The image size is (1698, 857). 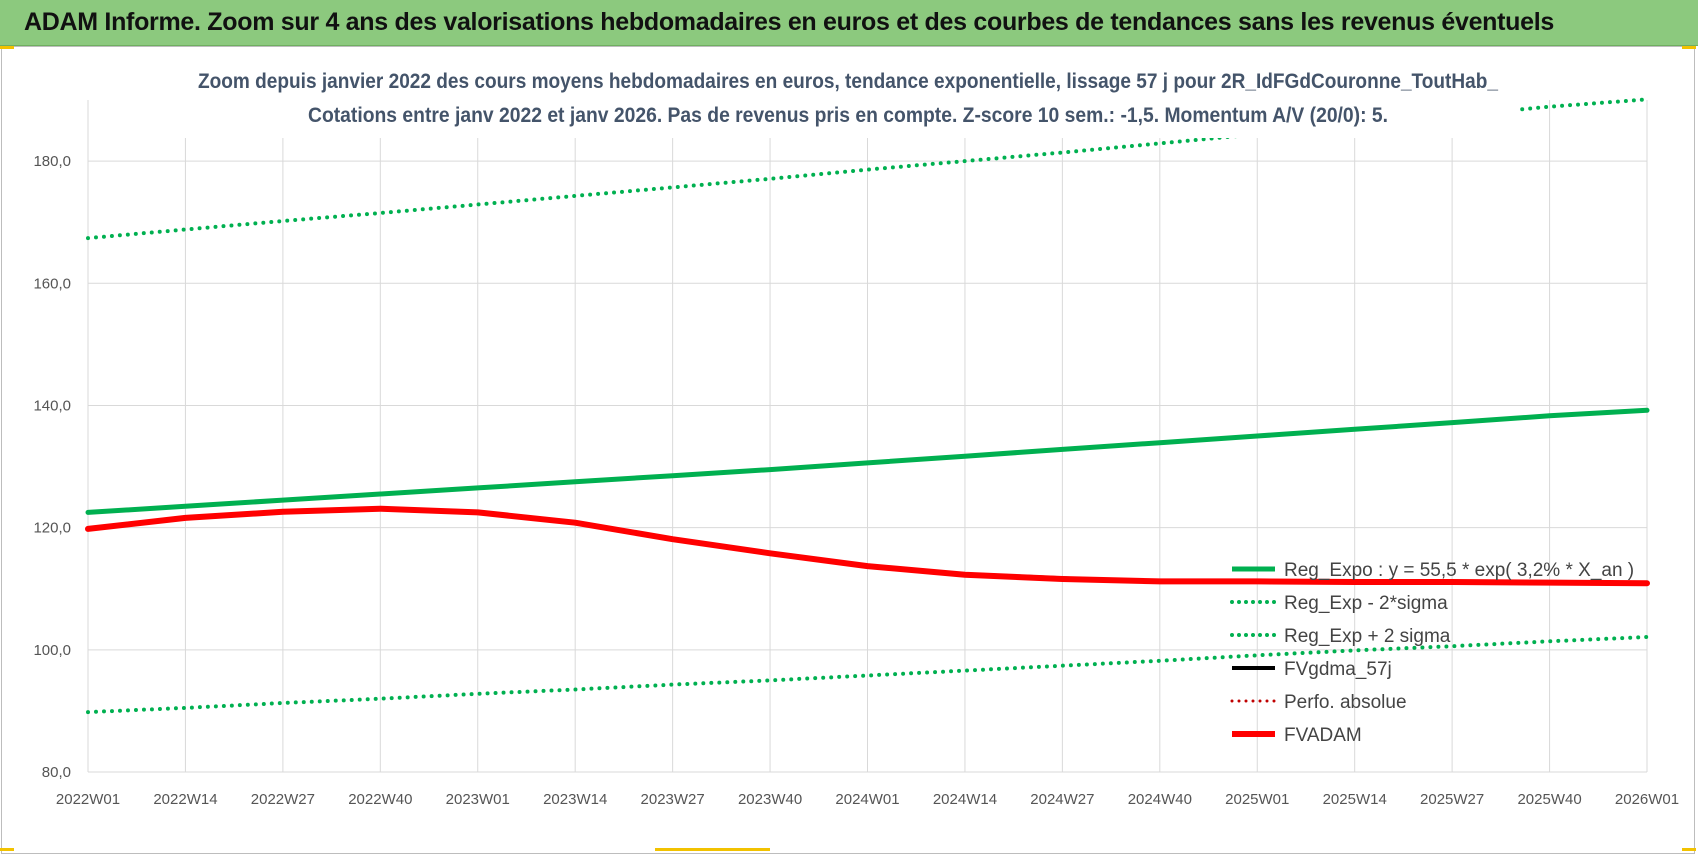 I want to click on legend-label: FVADAM, so click(x=1323, y=735).